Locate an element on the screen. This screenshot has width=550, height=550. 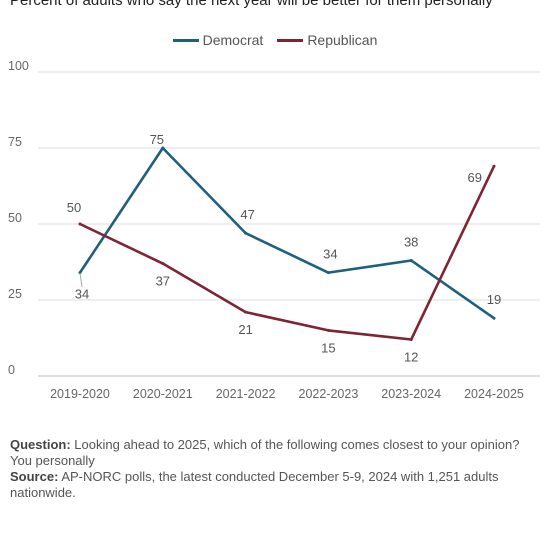
legend-item-republican: Republican is located at coordinates (327, 40).